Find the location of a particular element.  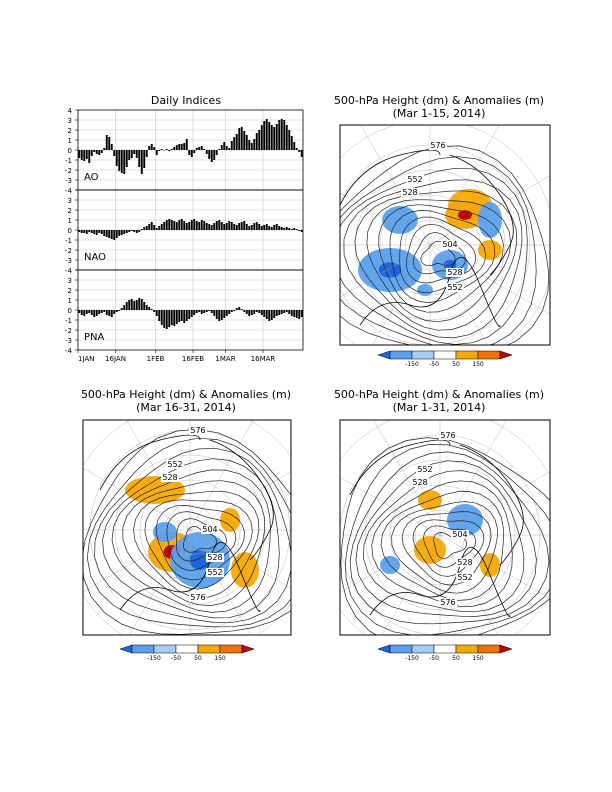

x-tick-label: 16MAR is located at coordinates (263, 359).